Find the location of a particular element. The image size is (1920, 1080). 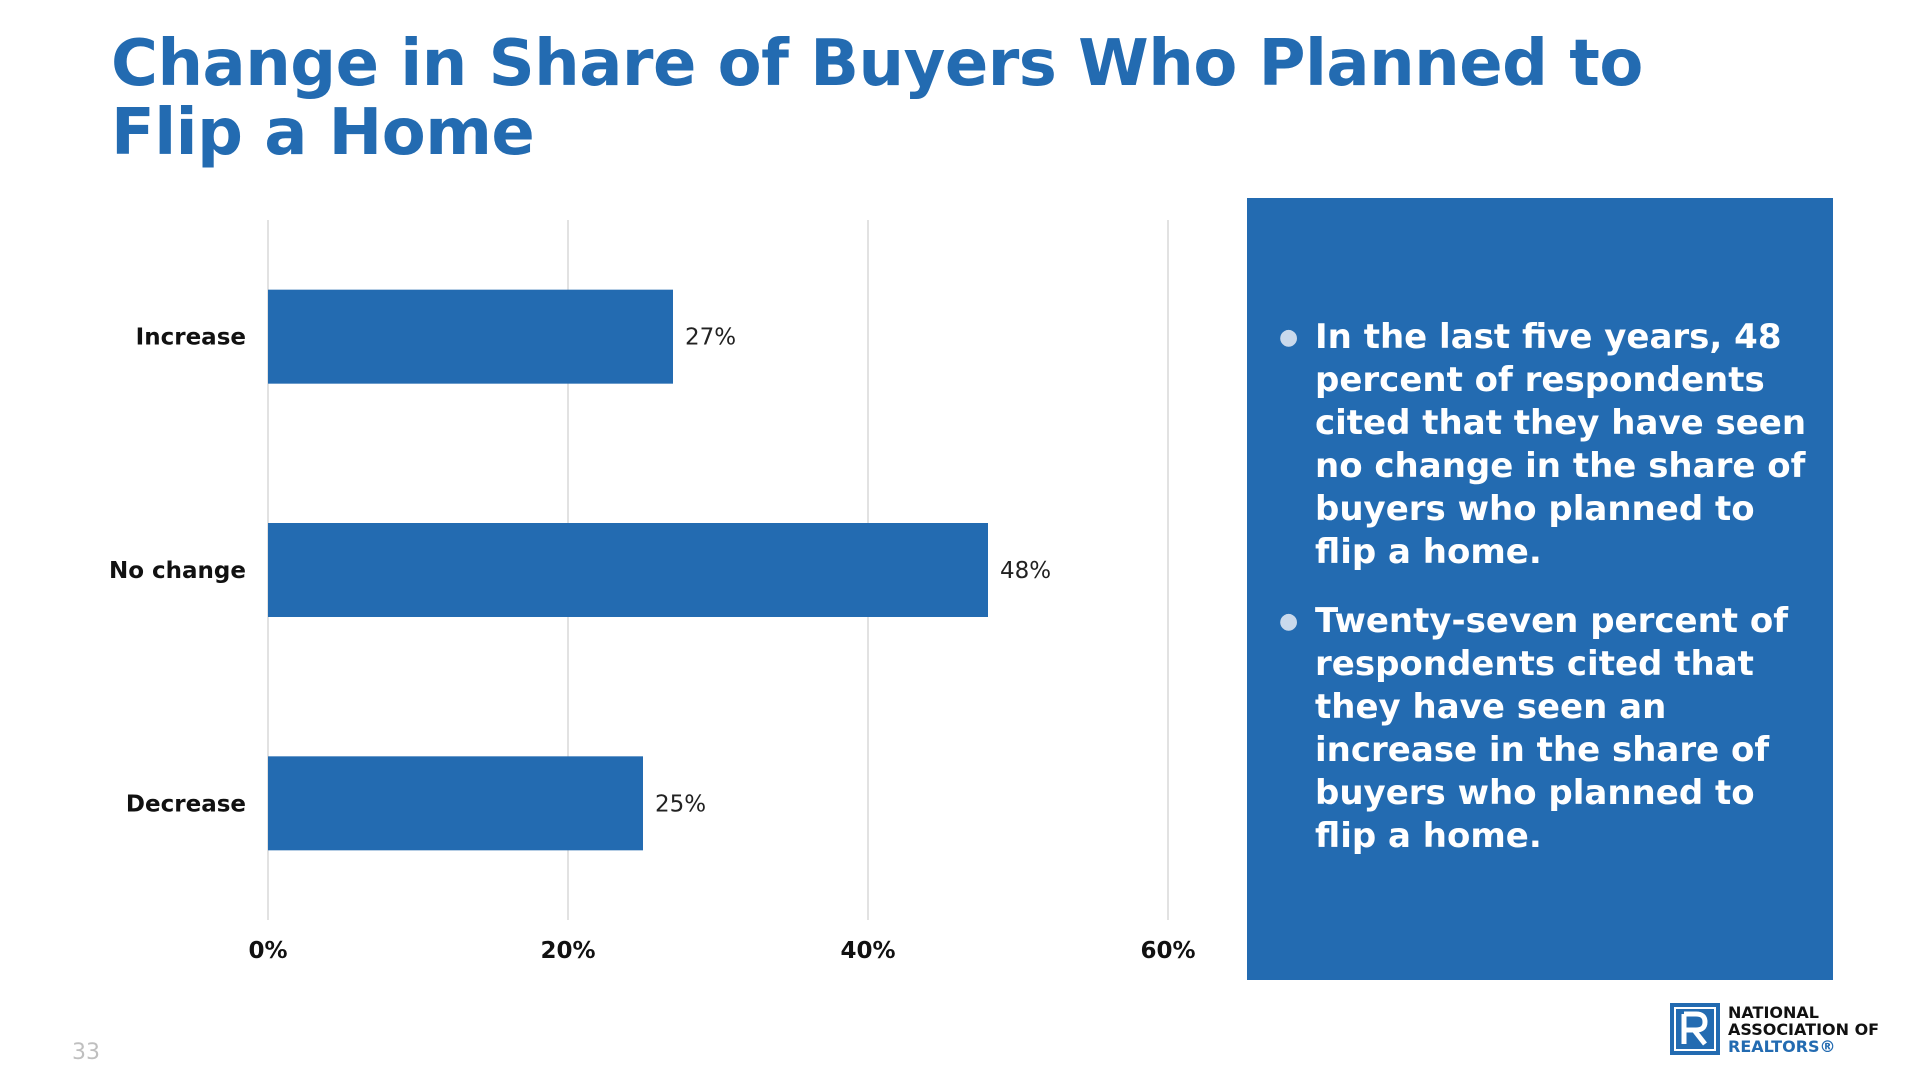

x-tick-label-20: 20% is located at coordinates (567, 951).